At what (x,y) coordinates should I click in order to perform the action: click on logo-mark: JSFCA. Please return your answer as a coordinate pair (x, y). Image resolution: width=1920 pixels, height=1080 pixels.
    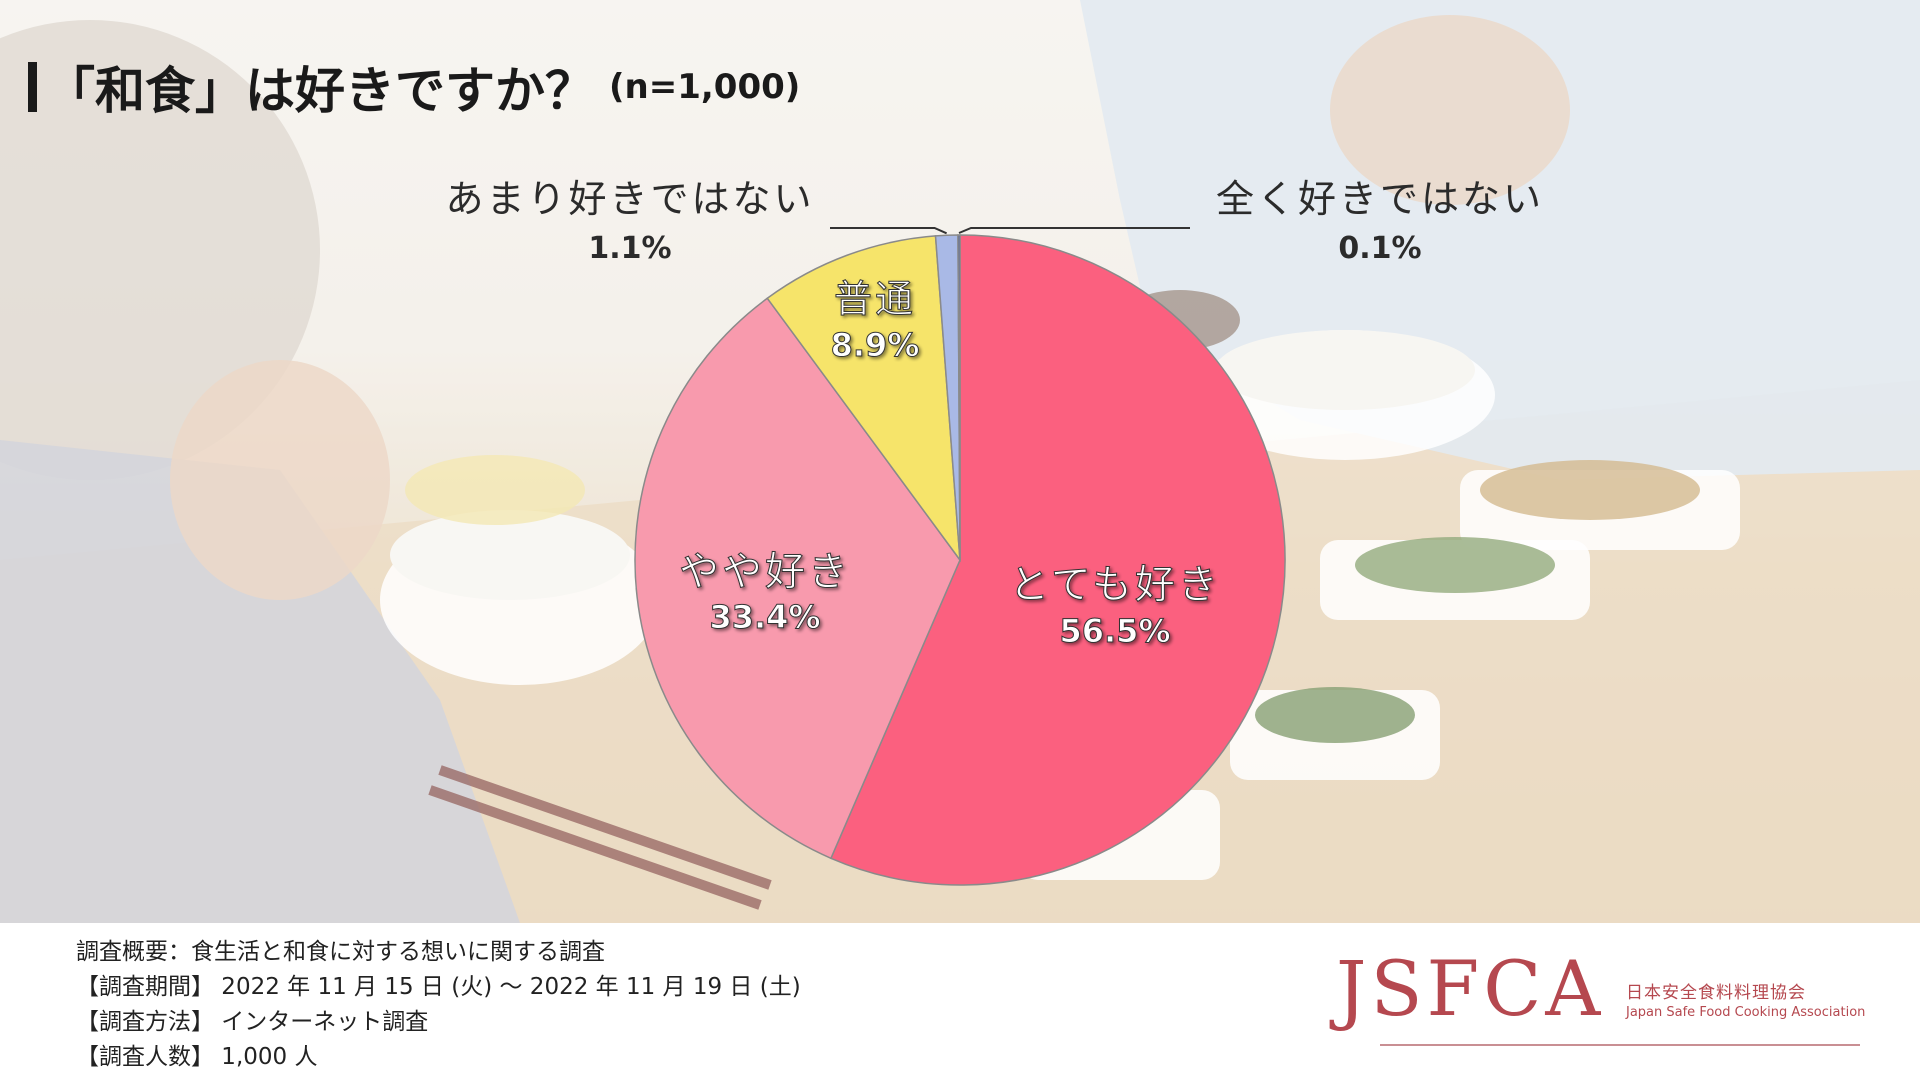
    Looking at the image, I should click on (1470, 988).